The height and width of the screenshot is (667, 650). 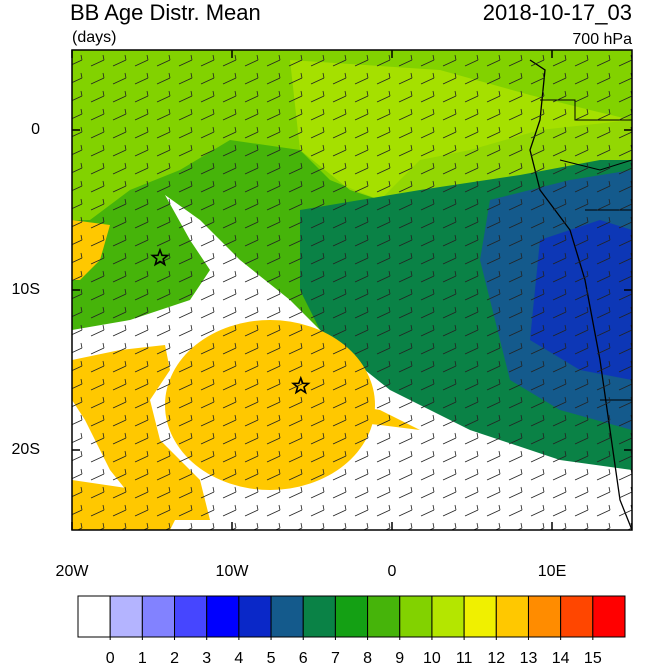 I want to click on colorbar-label: 4, so click(x=238, y=658).